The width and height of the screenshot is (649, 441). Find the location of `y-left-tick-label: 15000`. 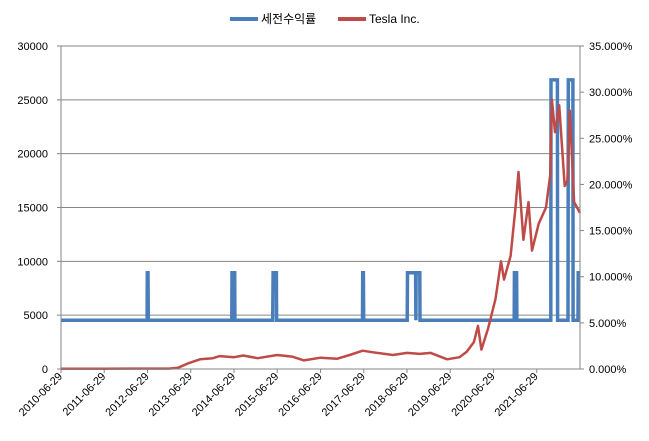

y-left-tick-label: 15000 is located at coordinates (32, 209).